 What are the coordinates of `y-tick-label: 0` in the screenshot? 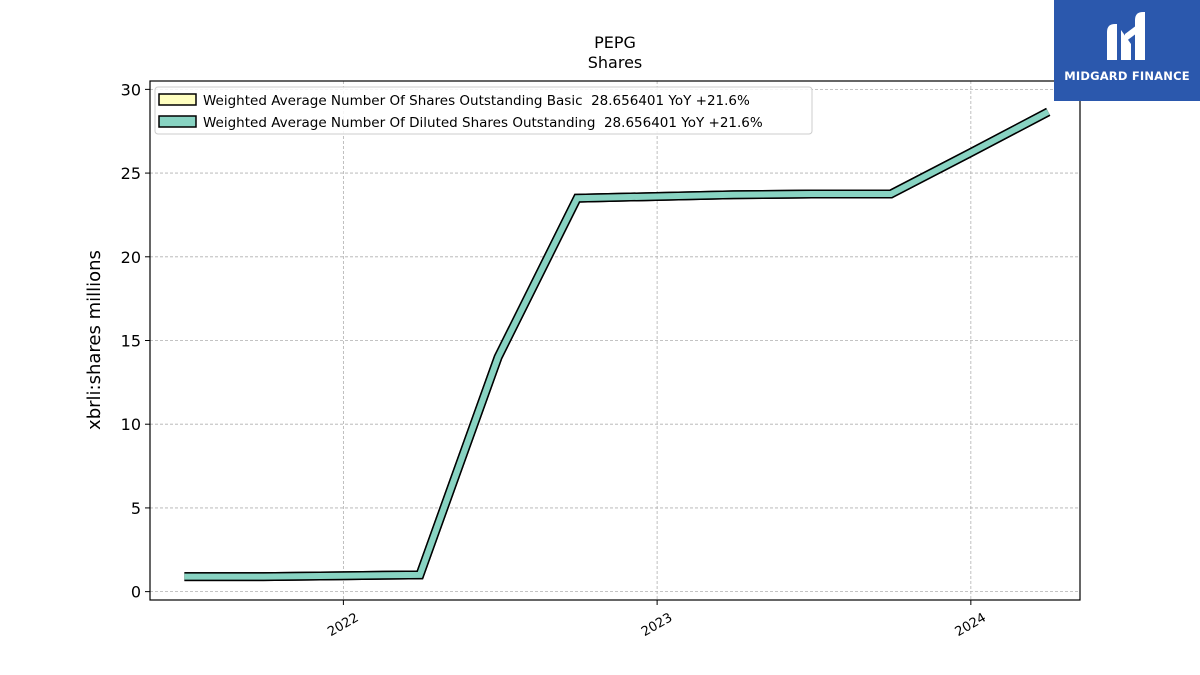 It's located at (136, 592).